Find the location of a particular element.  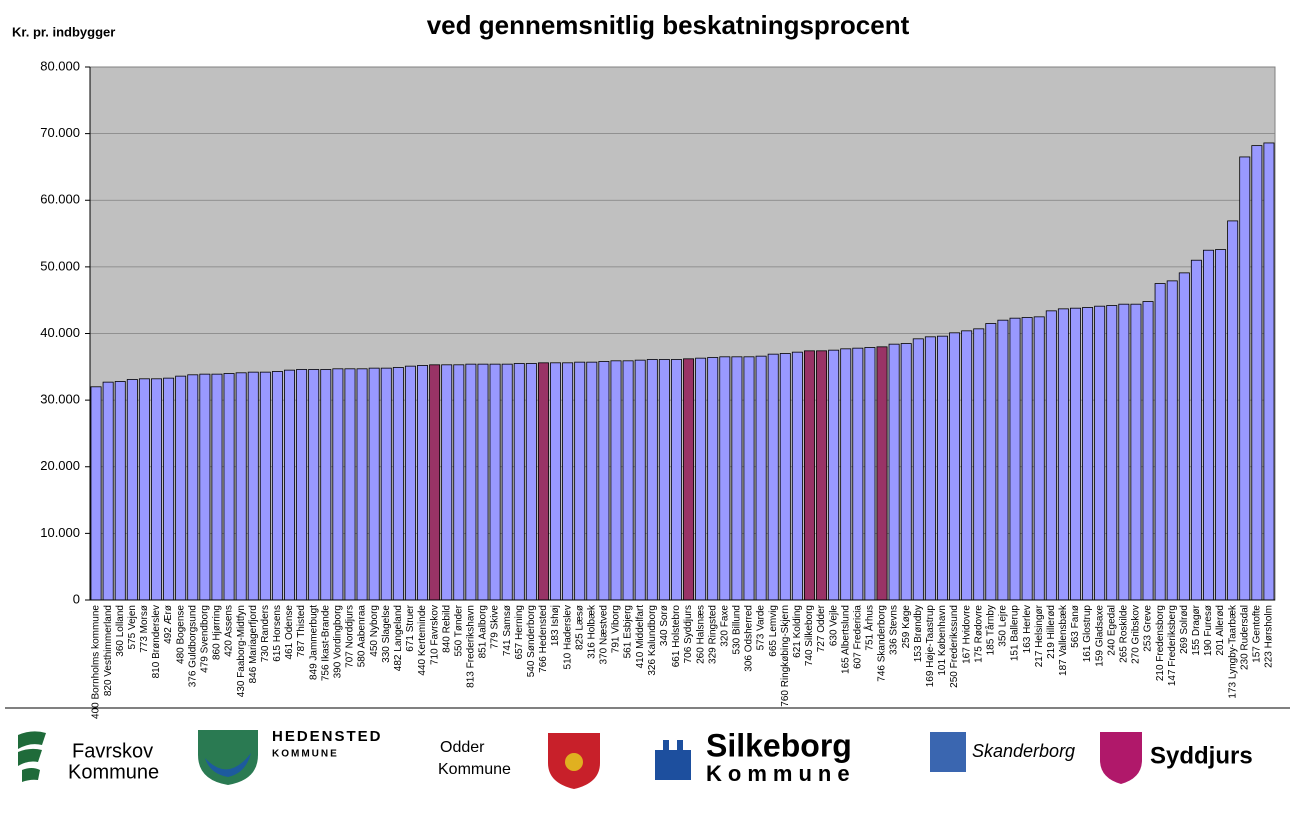

logo-favrskov: Favrskov Kommune is located at coordinates (88, 757).